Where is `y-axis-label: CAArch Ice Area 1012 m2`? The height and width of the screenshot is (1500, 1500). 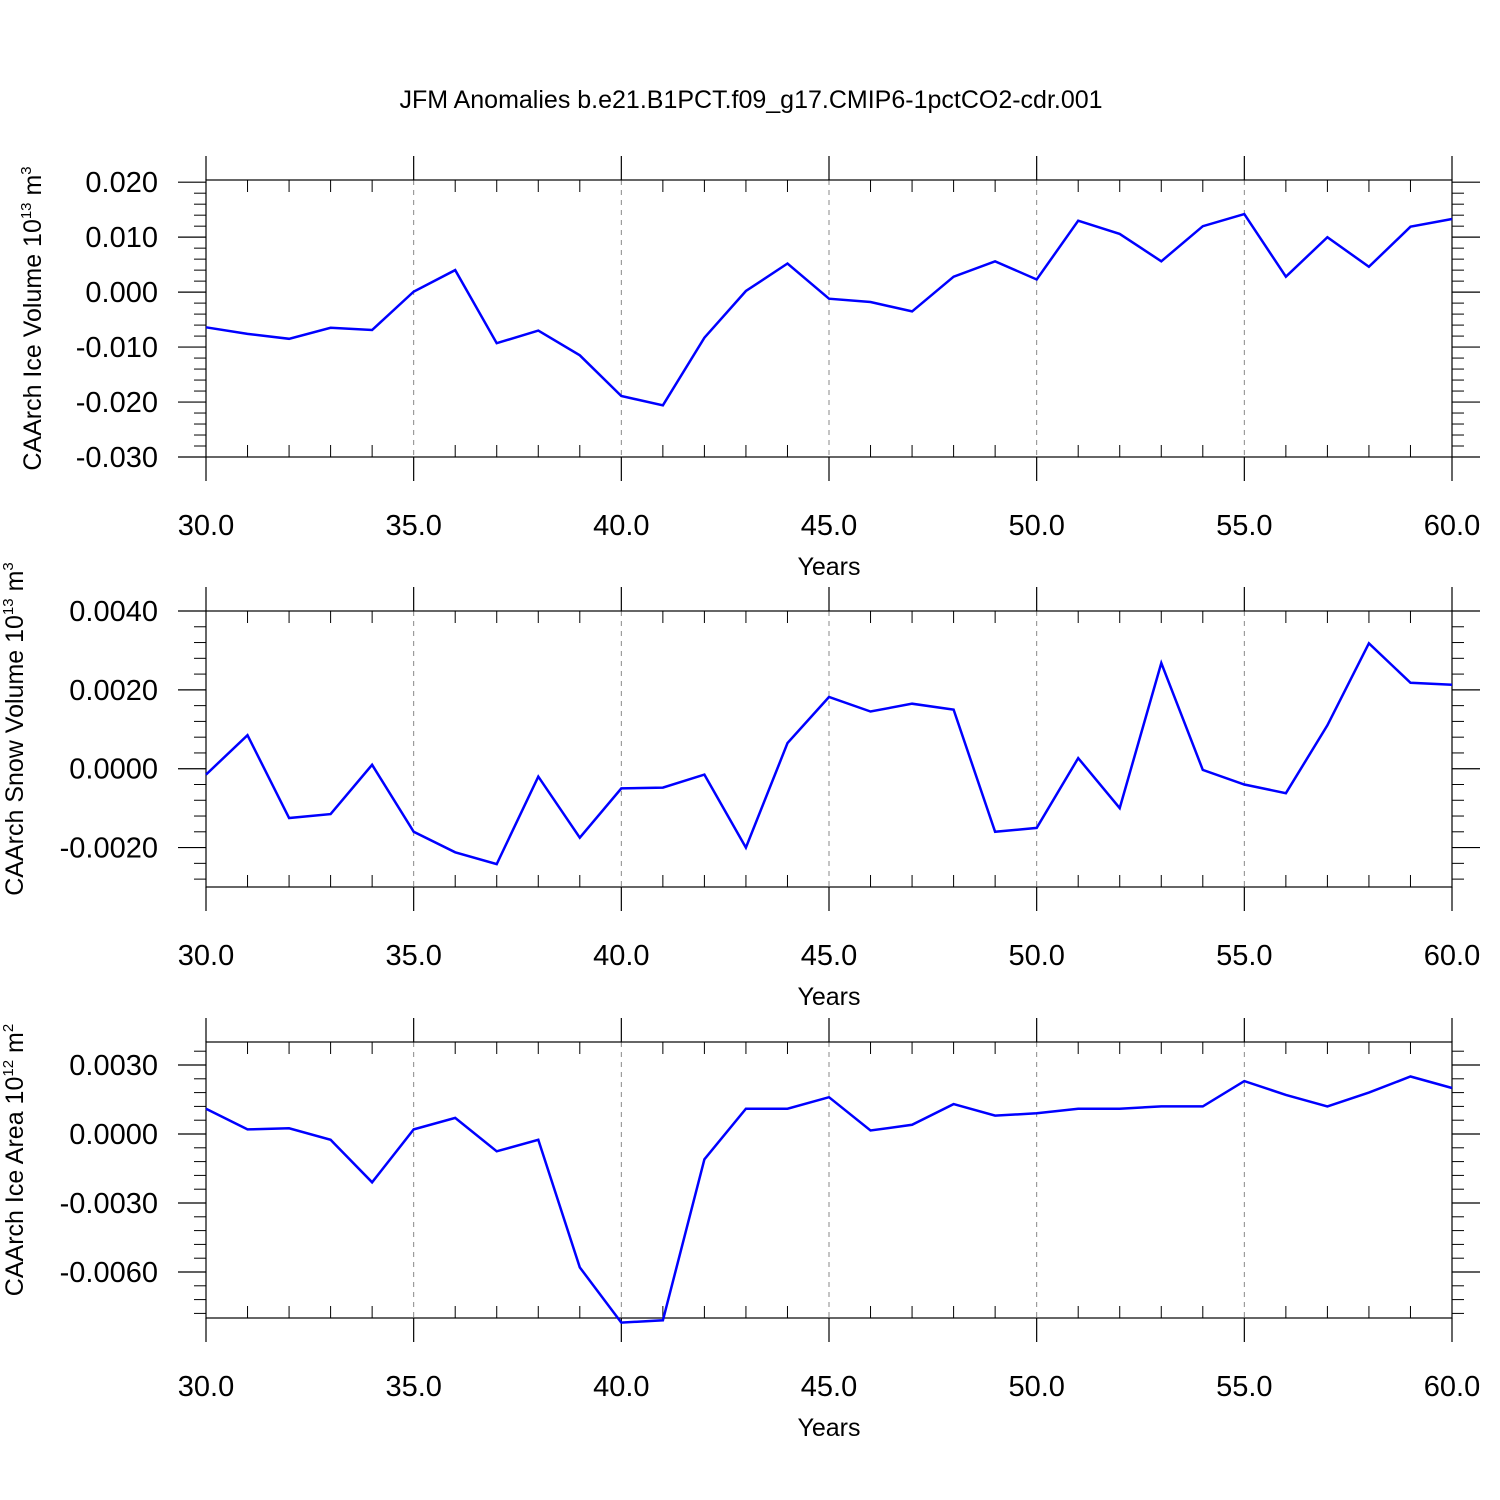
y-axis-label: CAArch Ice Area 1012 m2 is located at coordinates (14, 1160).